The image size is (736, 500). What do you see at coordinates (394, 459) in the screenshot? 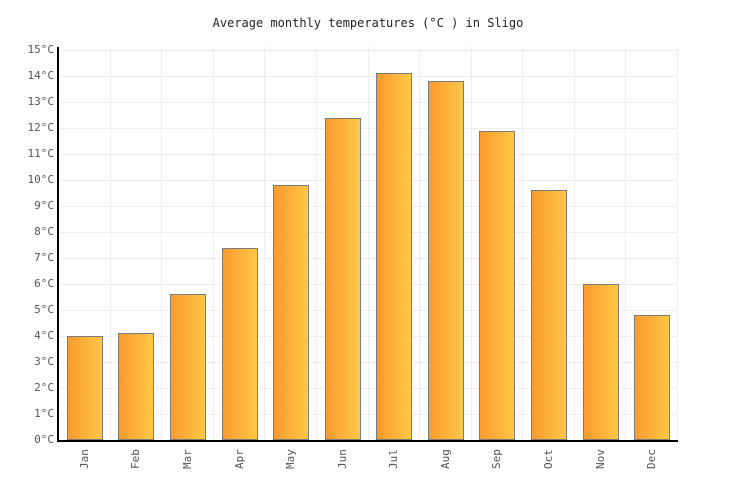
I see `x-tick-label: Jul` at bounding box center [394, 459].